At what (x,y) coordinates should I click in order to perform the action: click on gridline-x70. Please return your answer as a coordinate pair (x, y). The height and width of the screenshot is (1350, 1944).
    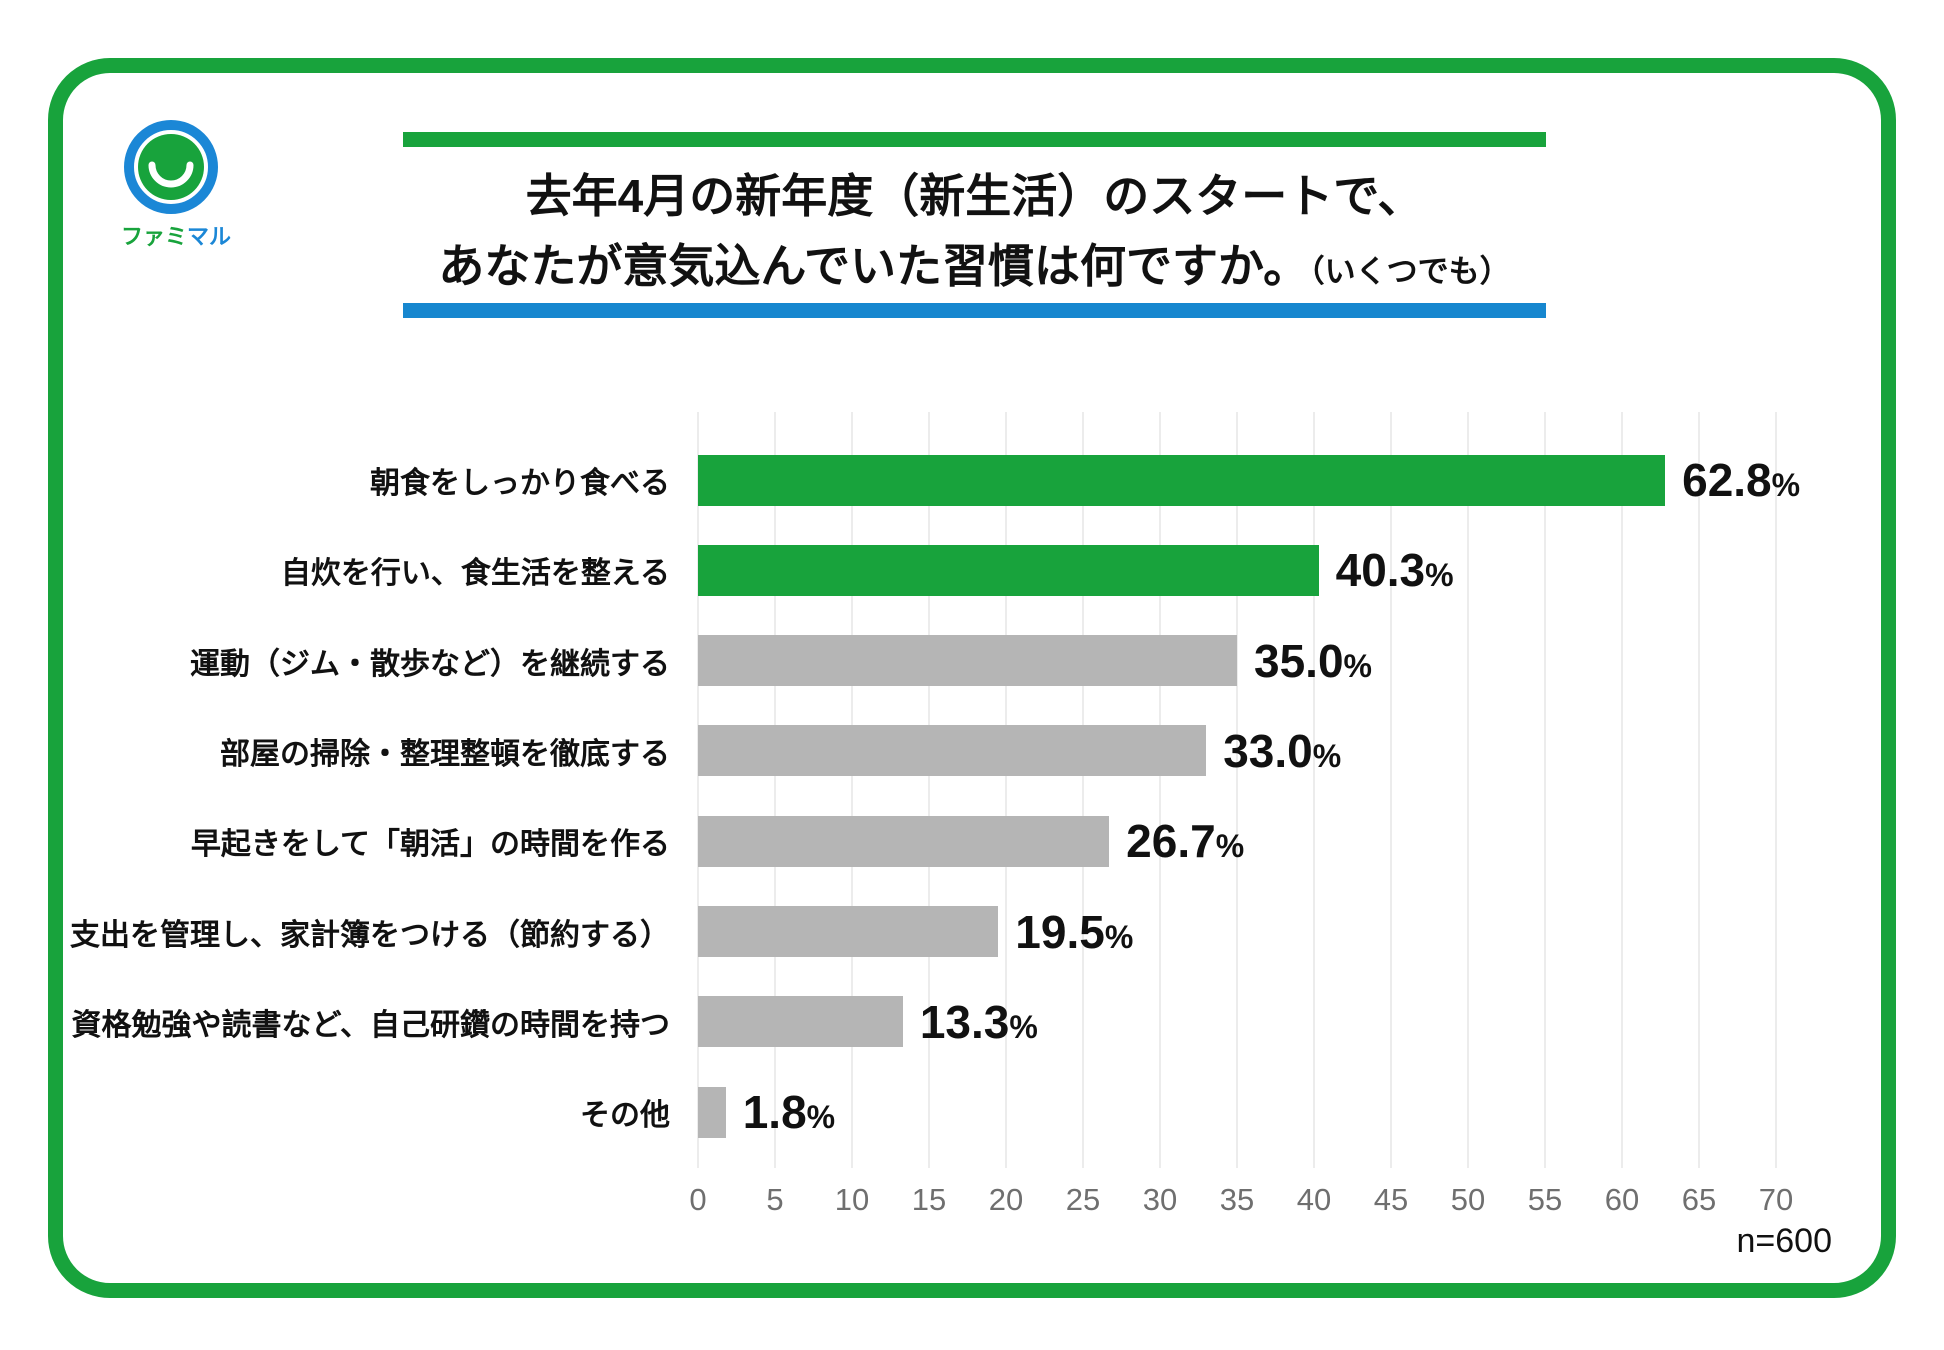
    Looking at the image, I should click on (1776, 790).